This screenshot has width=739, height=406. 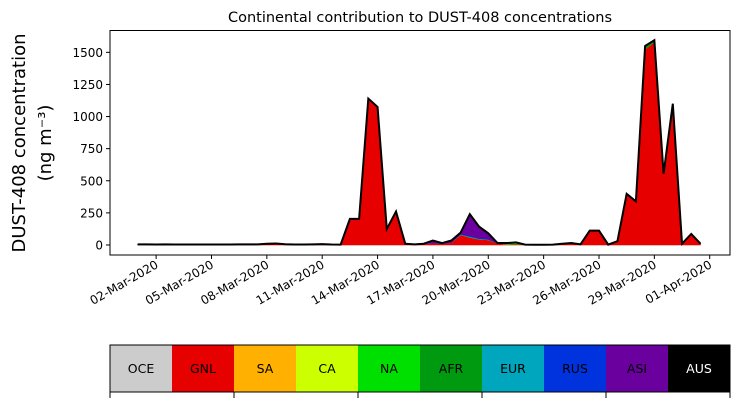 I want to click on y-axis-label-line2: (ng m⁻³), so click(x=45, y=143).